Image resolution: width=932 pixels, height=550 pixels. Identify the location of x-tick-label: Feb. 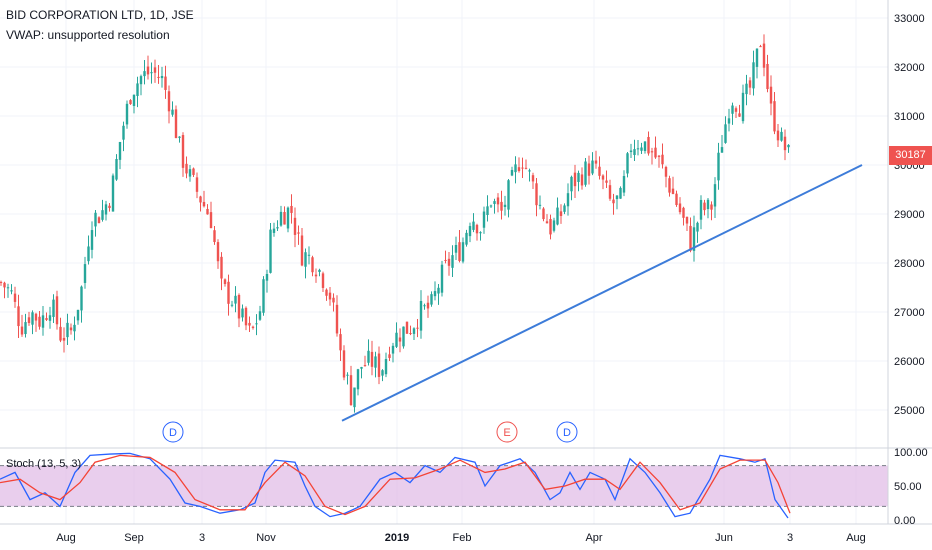
(462, 538).